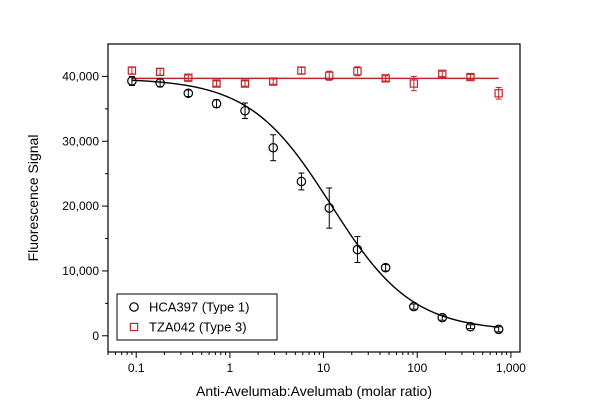 Image resolution: width=600 pixels, height=418 pixels. What do you see at coordinates (80, 206) in the screenshot?
I see `y-tick-label: 20,000` at bounding box center [80, 206].